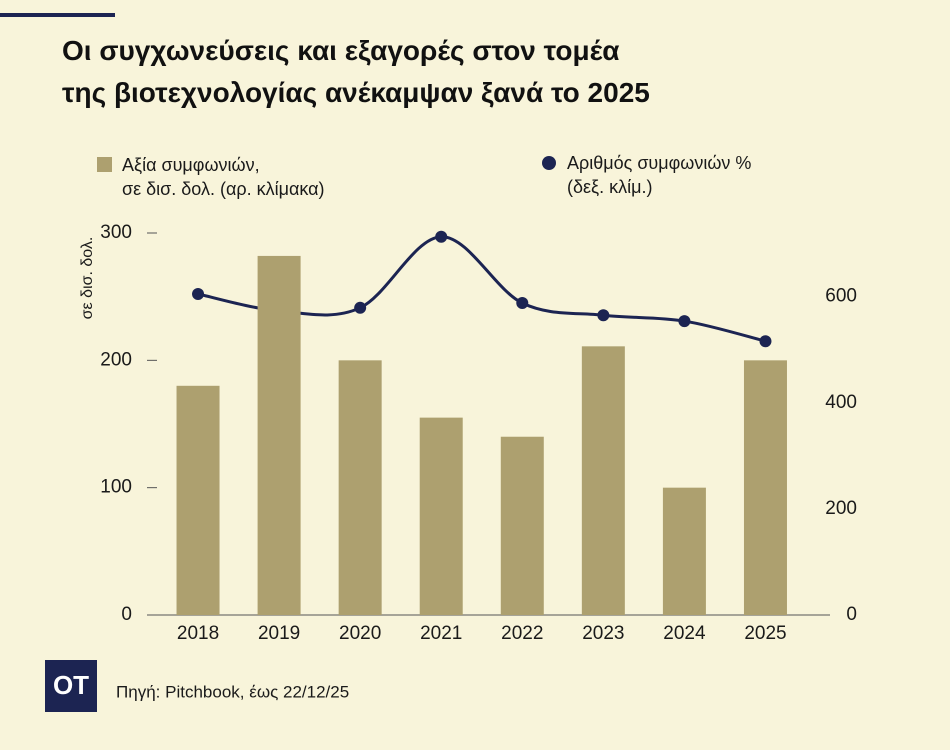  What do you see at coordinates (851, 614) in the screenshot?
I see `y2-tick-label: 0` at bounding box center [851, 614].